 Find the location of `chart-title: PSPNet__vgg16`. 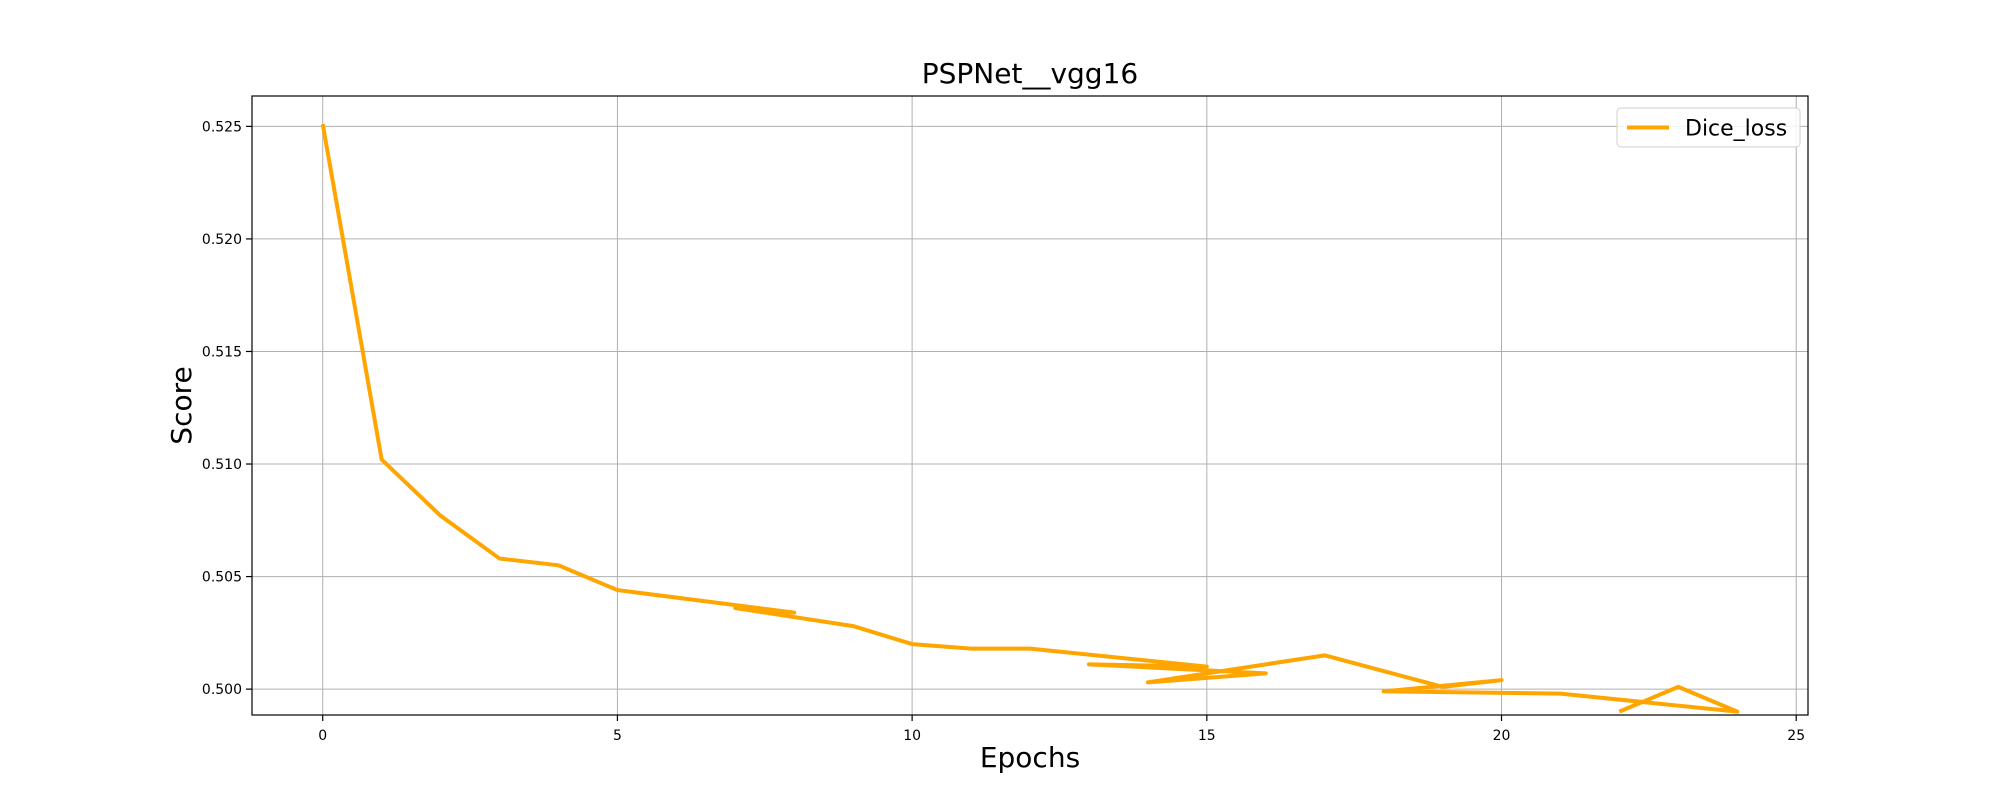

chart-title: PSPNet__vgg16 is located at coordinates (1030, 73).